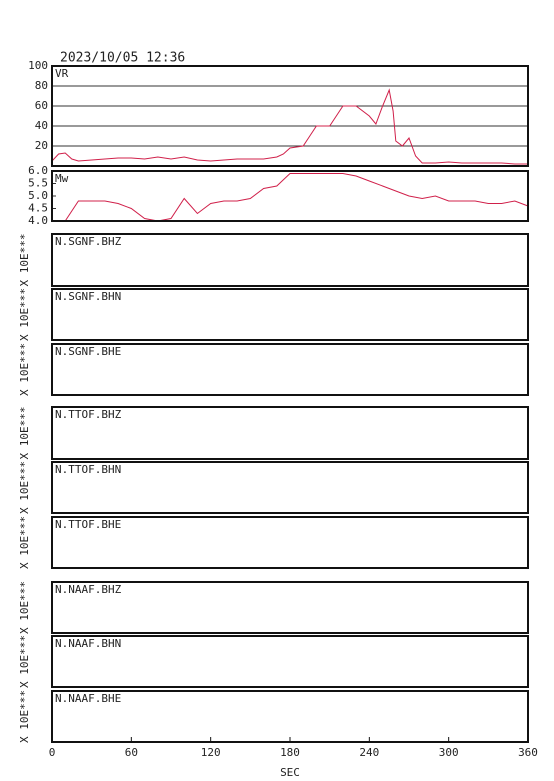 This screenshot has height=781, width=554. What do you see at coordinates (88, 524) in the screenshot?
I see `panel-title: N.TTOF.BHE` at bounding box center [88, 524].